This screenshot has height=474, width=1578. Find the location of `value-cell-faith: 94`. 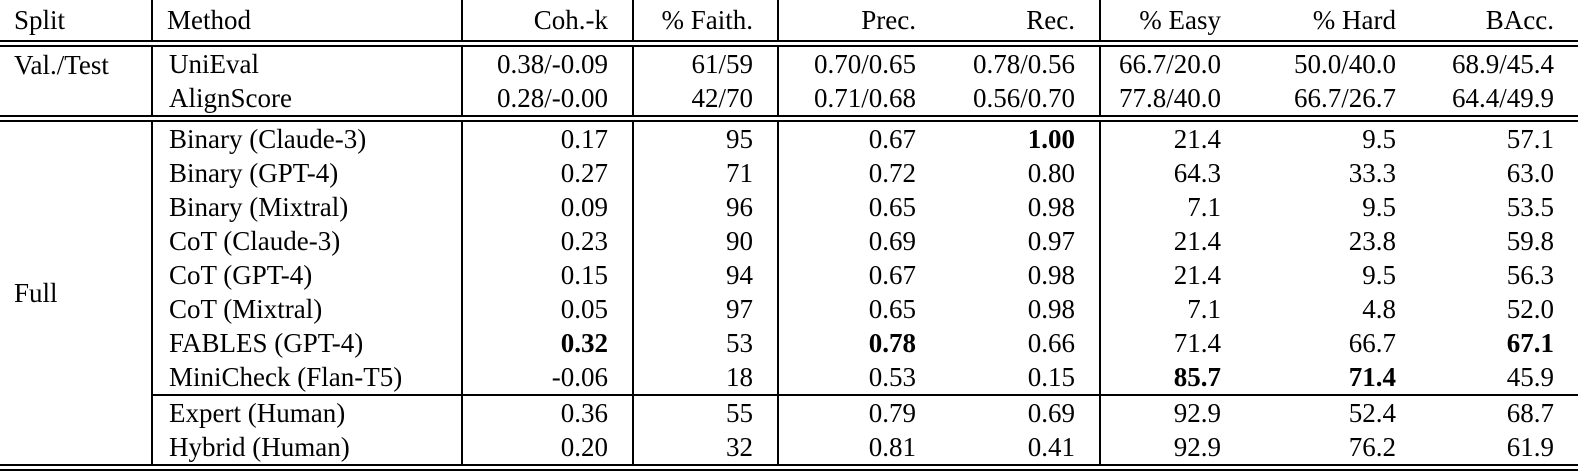

value-cell-faith: 94 is located at coordinates (706, 275).